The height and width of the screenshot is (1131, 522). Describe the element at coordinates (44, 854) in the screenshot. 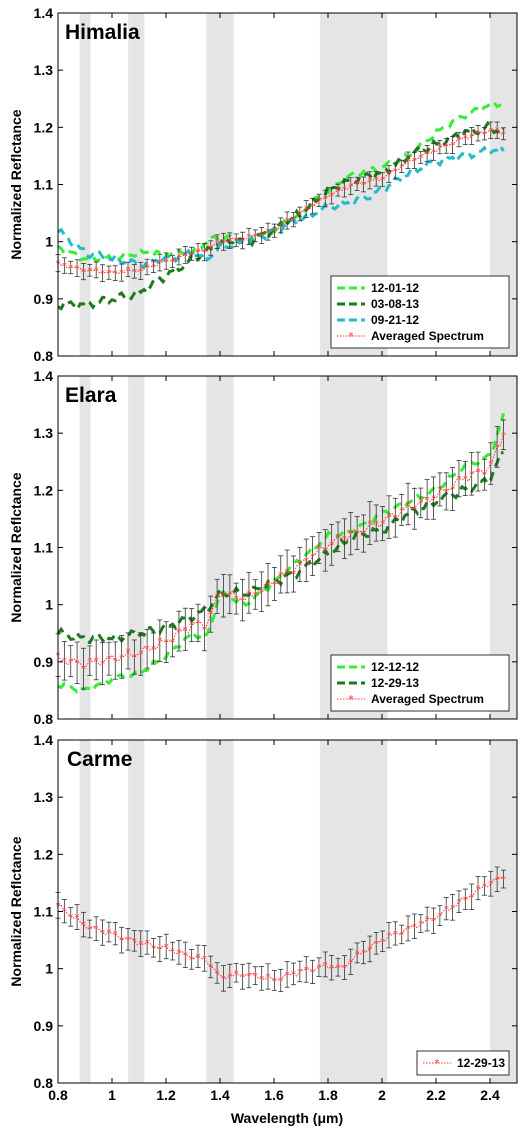

I see `y-tick-label: 1.2` at that location.